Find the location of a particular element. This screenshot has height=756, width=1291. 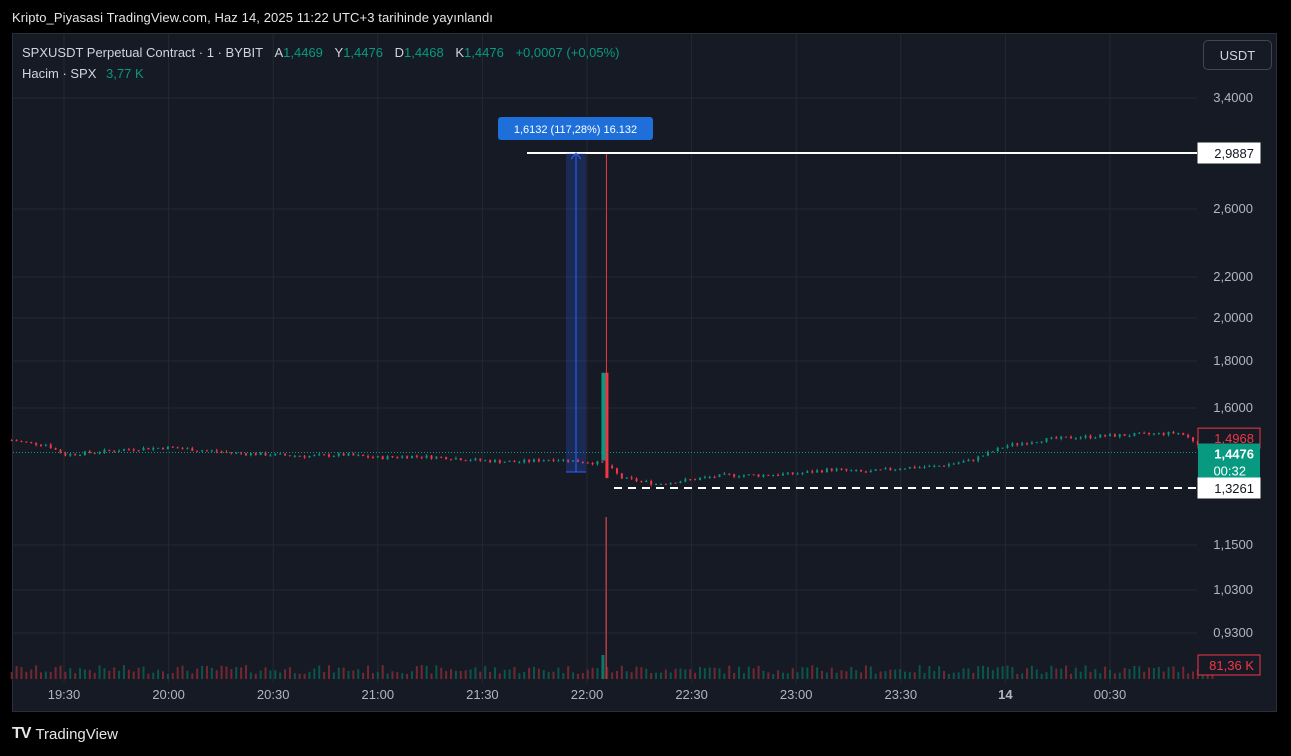

tradingview-brand: TV TradingView is located at coordinates (65, 734).